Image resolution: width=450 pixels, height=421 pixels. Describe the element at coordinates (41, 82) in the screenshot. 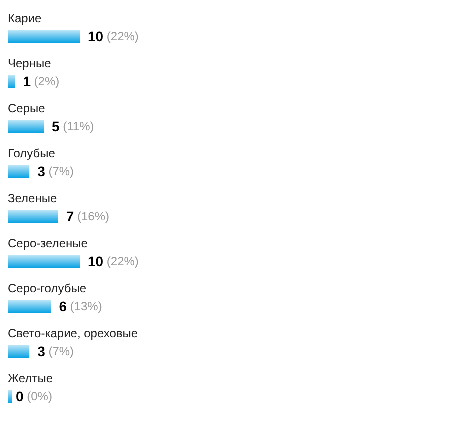

I see `data-label: 1 (2%)` at that location.